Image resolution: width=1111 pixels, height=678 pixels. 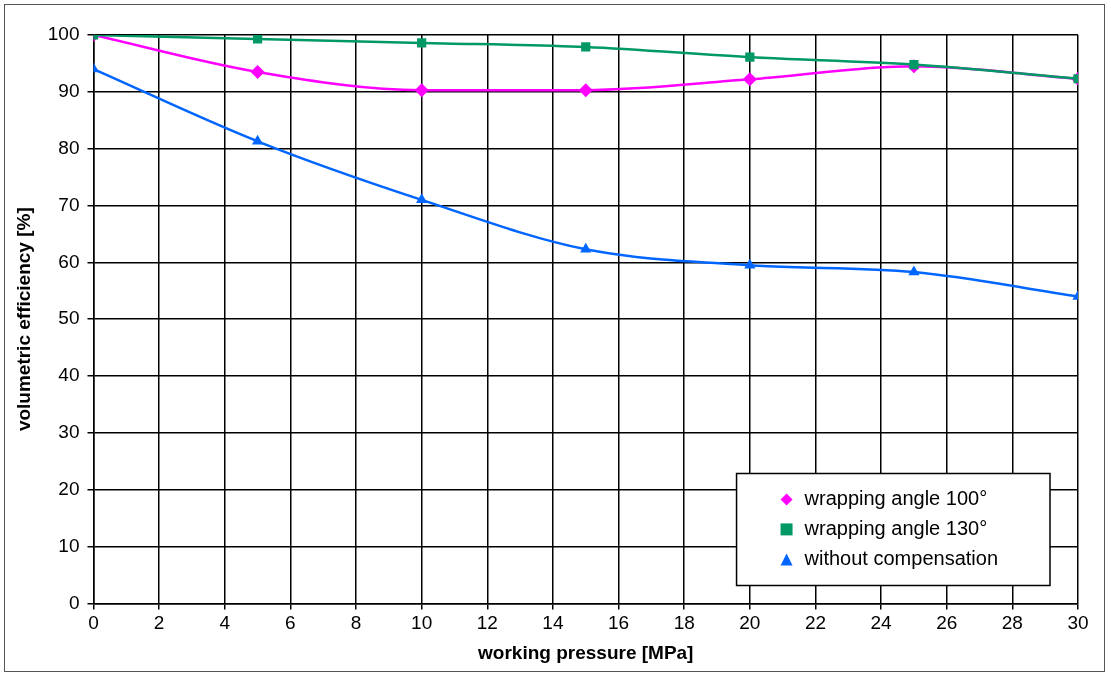 I want to click on x-tick-label: 10, so click(x=422, y=623).